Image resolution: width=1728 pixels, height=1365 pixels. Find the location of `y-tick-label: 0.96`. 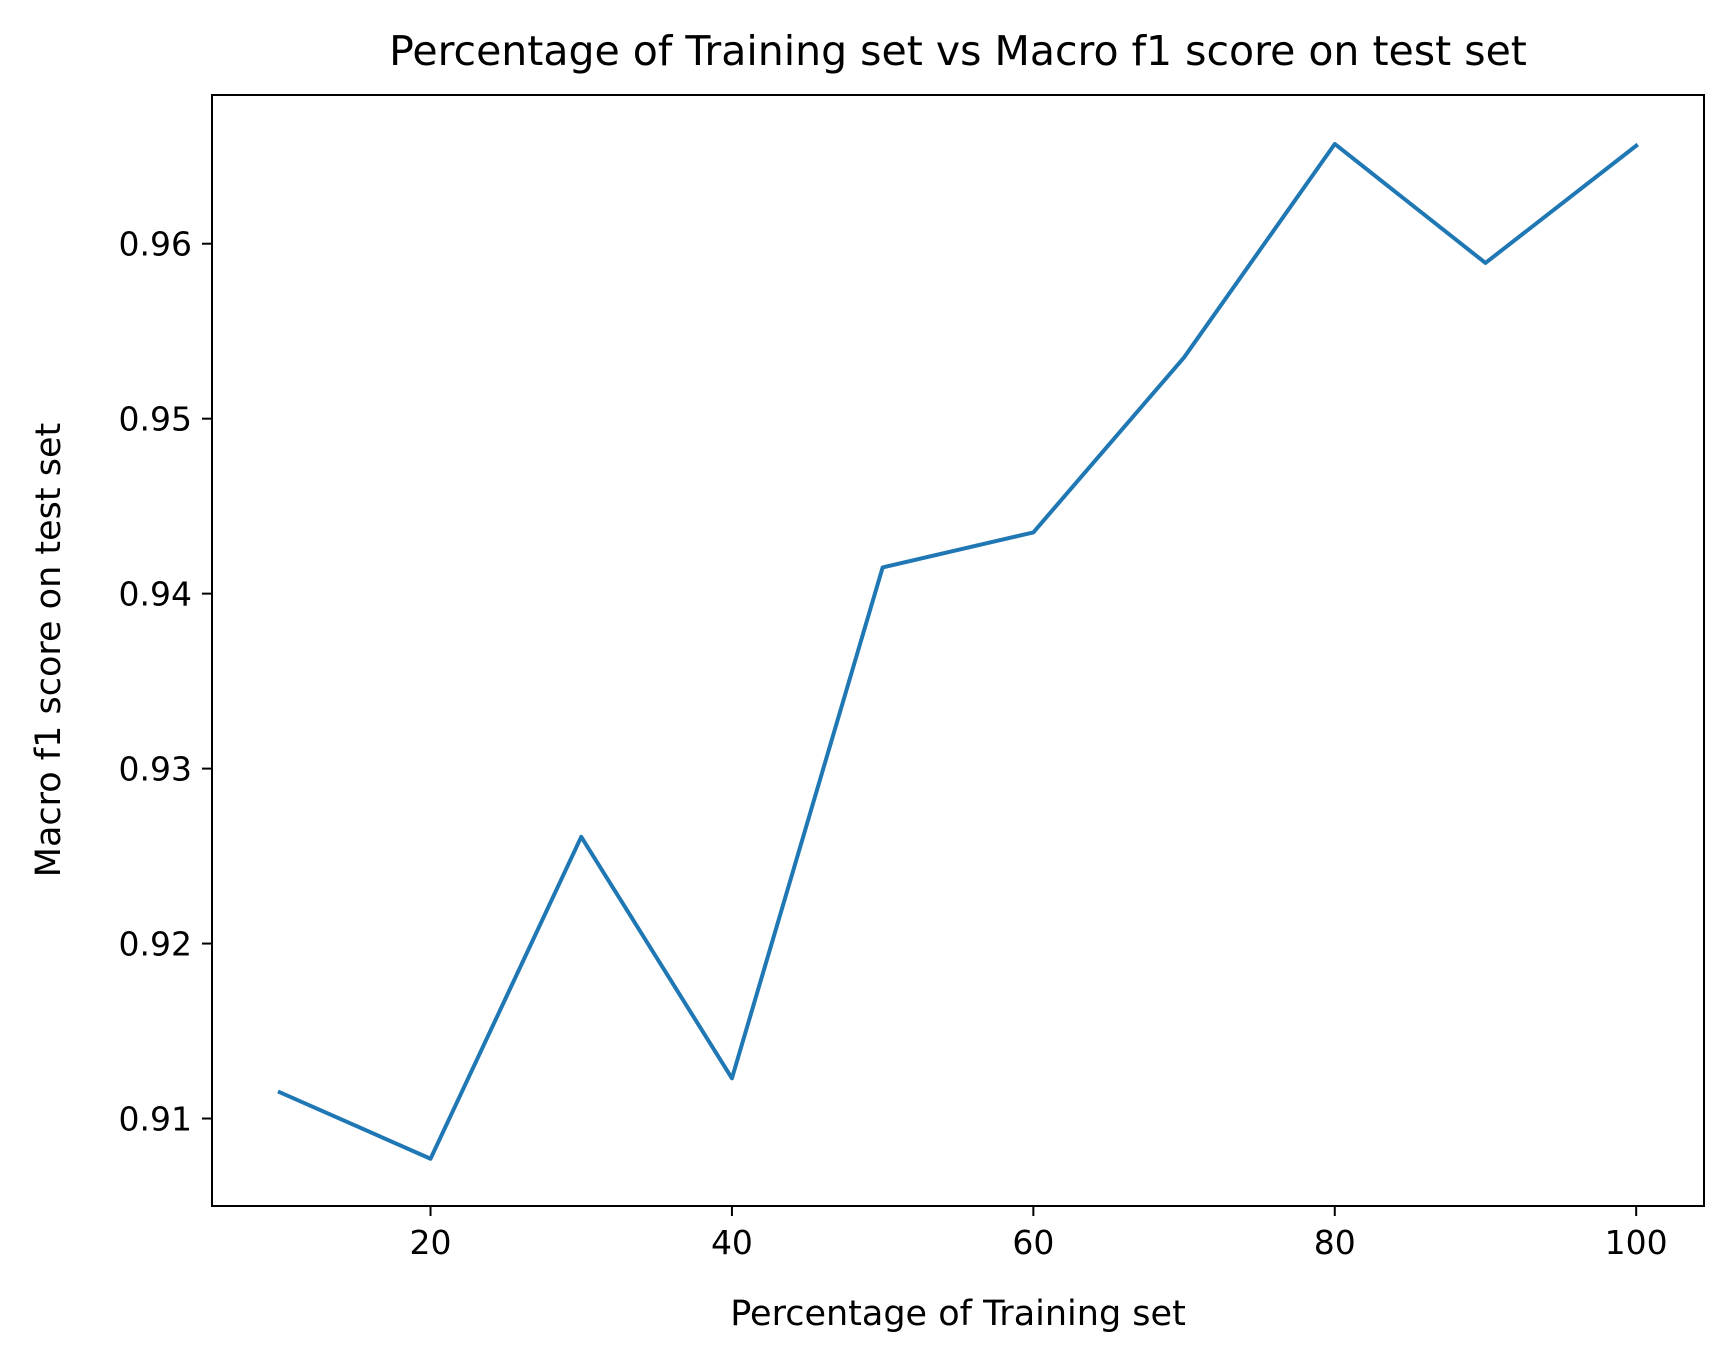

y-tick-label: 0.96 is located at coordinates (155, 244).